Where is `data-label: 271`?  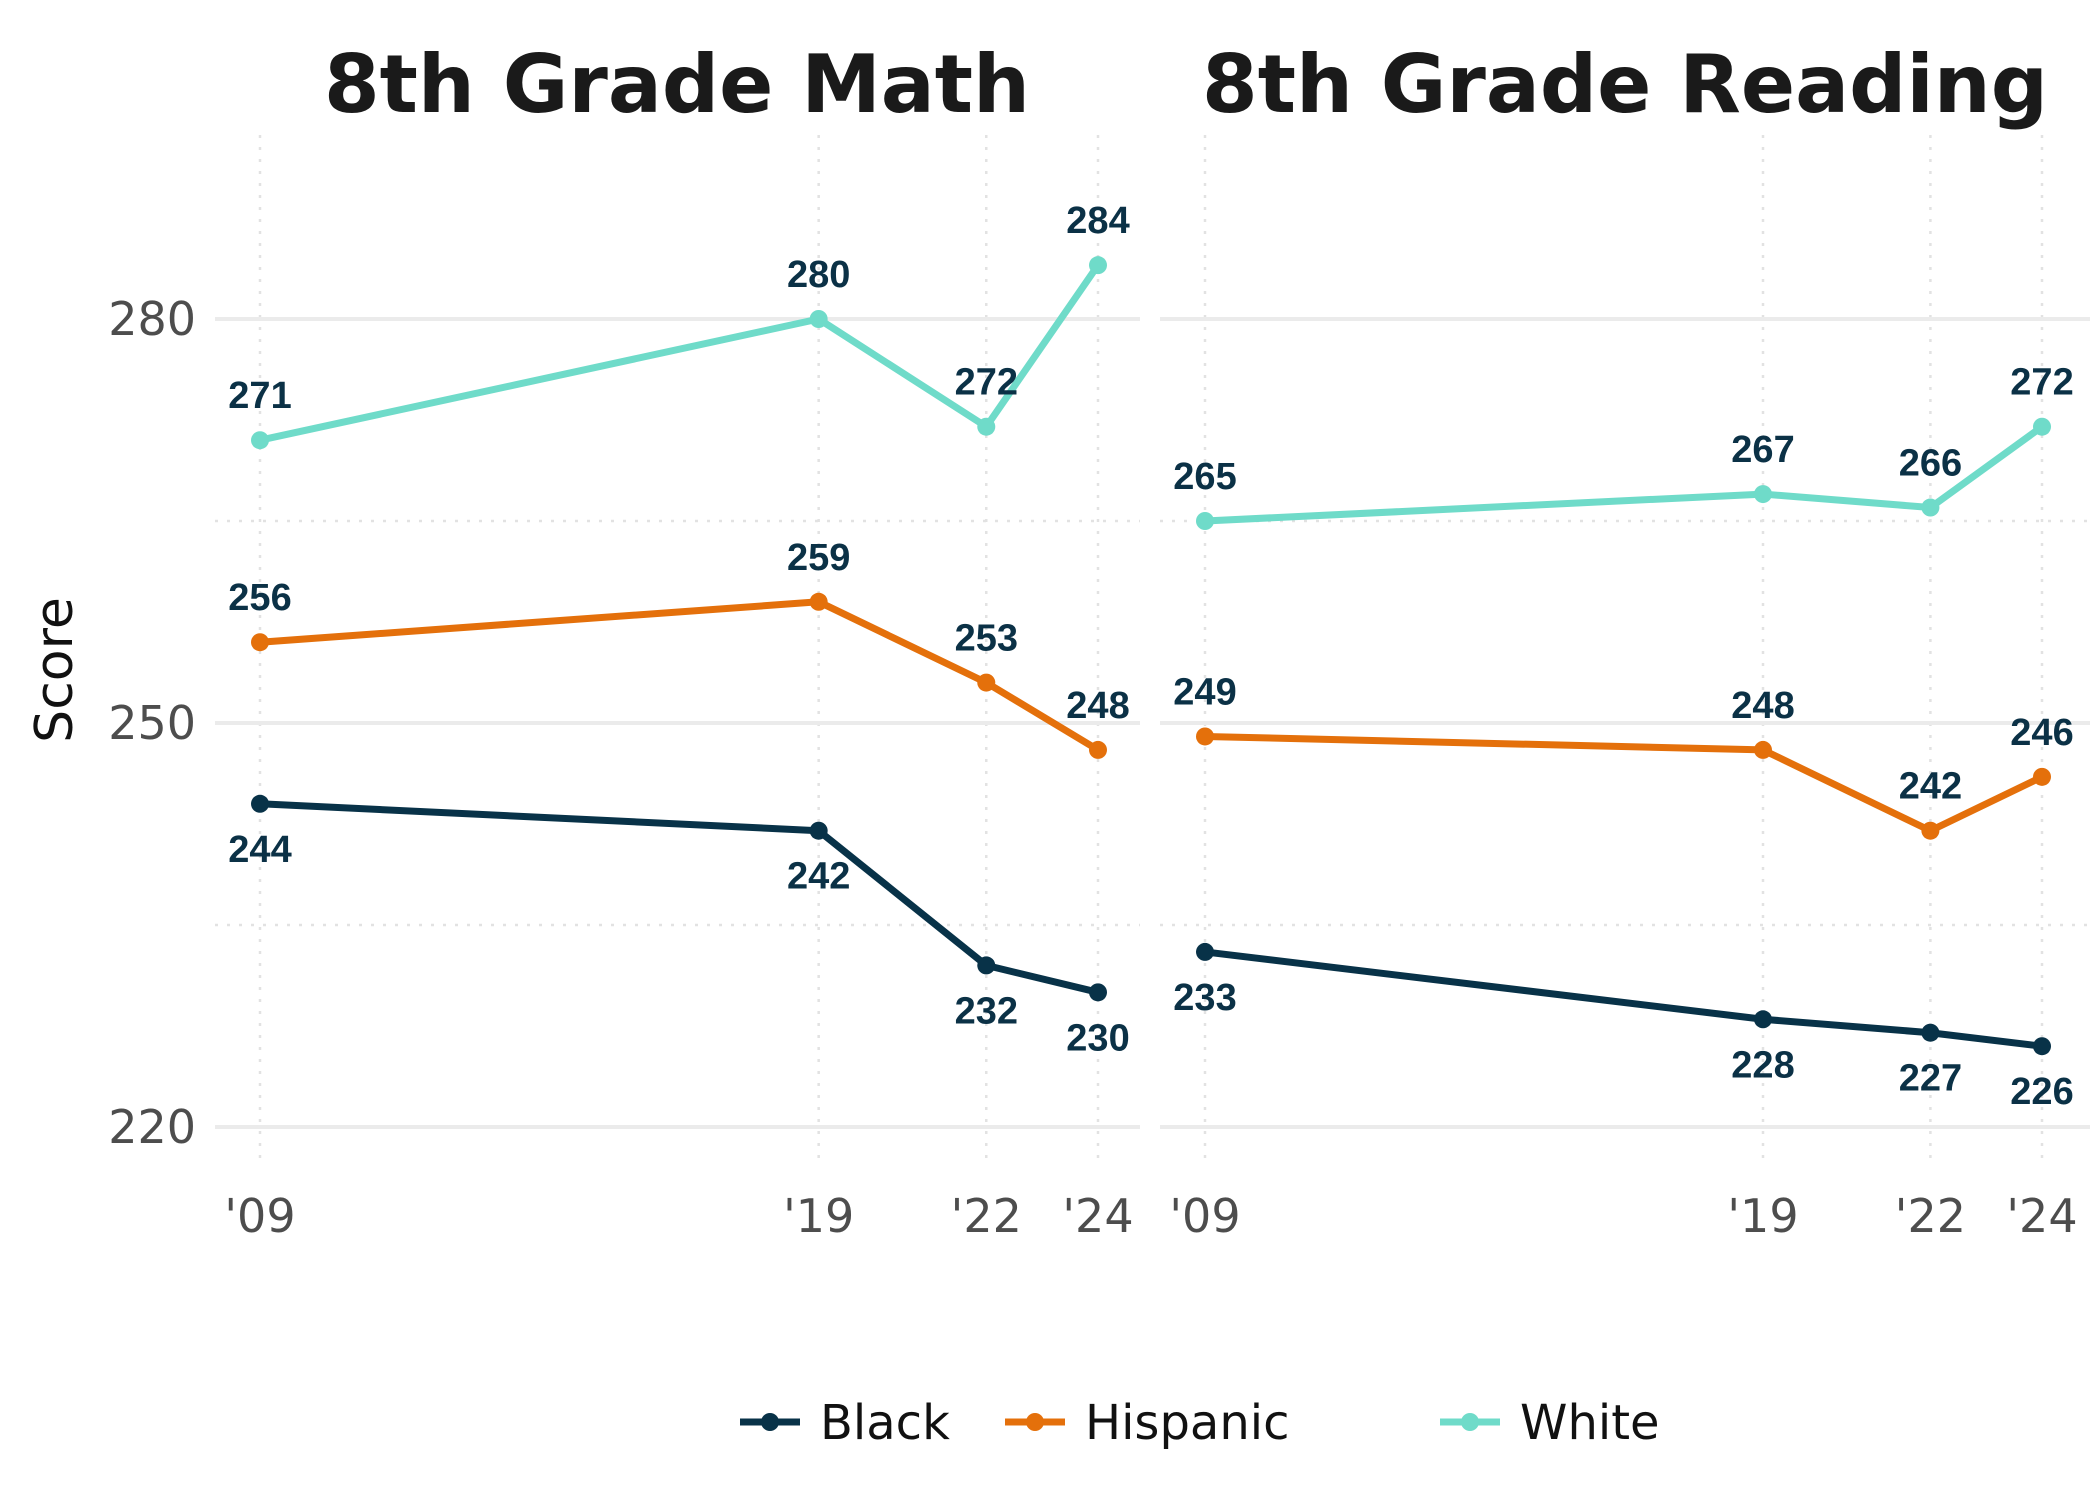
data-label: 271 is located at coordinates (259, 396).